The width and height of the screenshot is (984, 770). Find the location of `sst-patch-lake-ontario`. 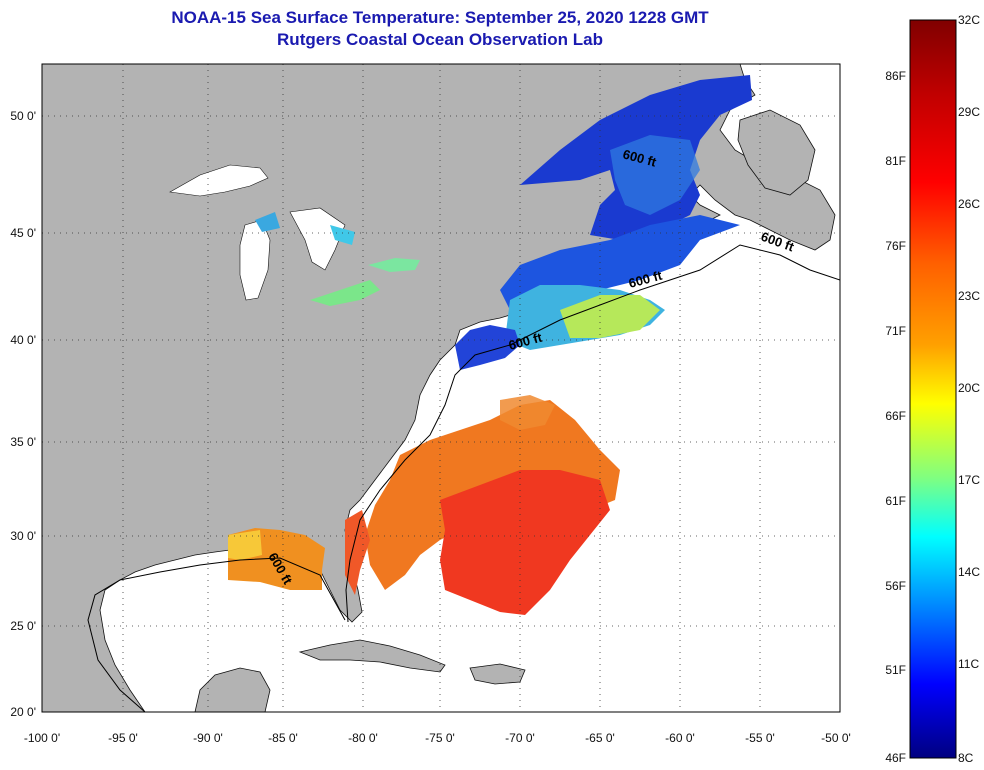

sst-patch-lake-ontario is located at coordinates (394, 265).